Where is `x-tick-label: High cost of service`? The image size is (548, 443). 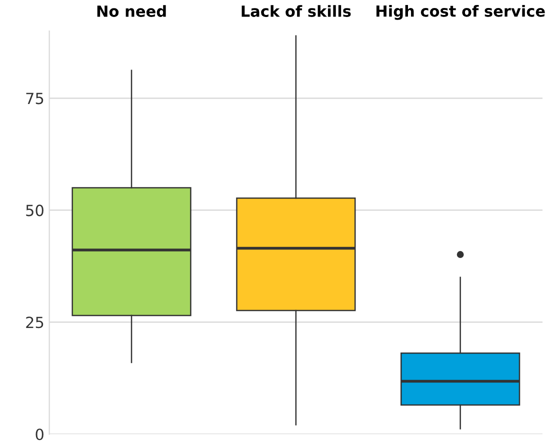 x-tick-label: High cost of service is located at coordinates (460, 12).